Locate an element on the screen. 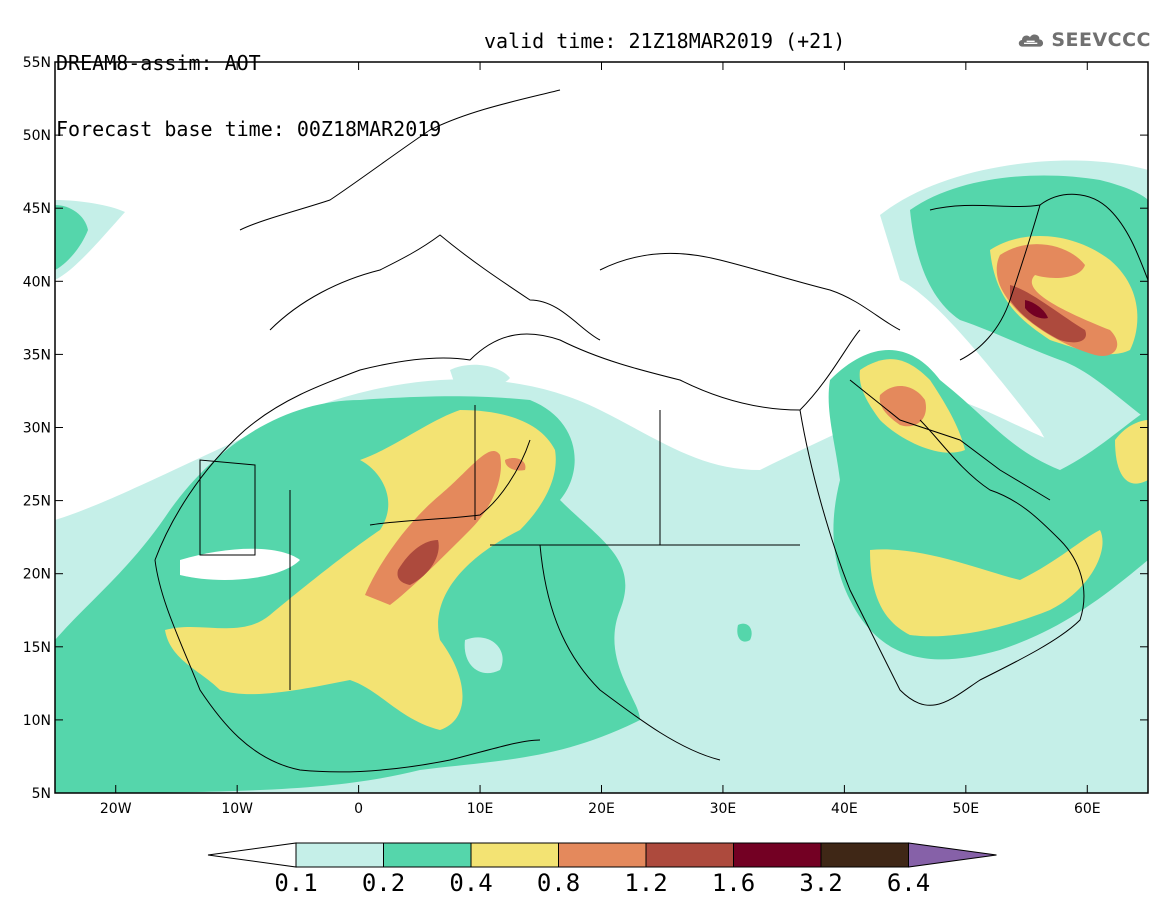  aot-band-0.8 is located at coordinates (433, 527).